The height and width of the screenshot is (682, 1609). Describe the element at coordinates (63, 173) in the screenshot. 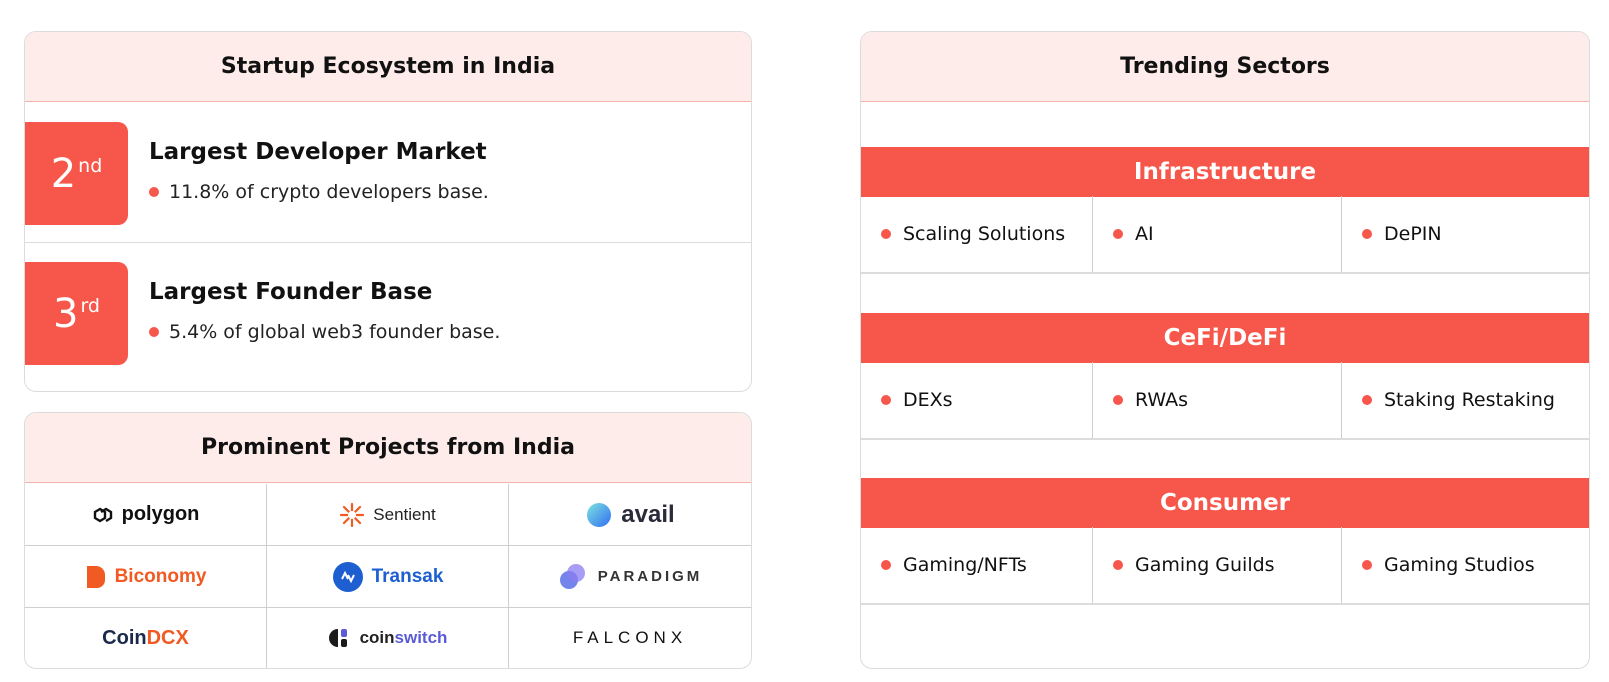

I see `rank-number: 2` at that location.